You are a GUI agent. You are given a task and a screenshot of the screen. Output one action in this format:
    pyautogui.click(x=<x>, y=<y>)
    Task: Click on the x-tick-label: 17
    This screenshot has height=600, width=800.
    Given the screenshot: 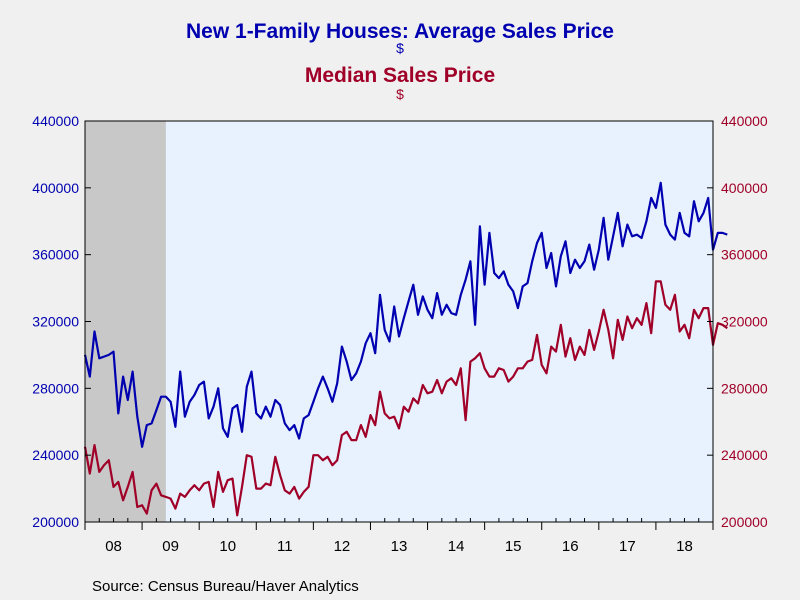 What is the action you would take?
    pyautogui.click(x=627, y=546)
    